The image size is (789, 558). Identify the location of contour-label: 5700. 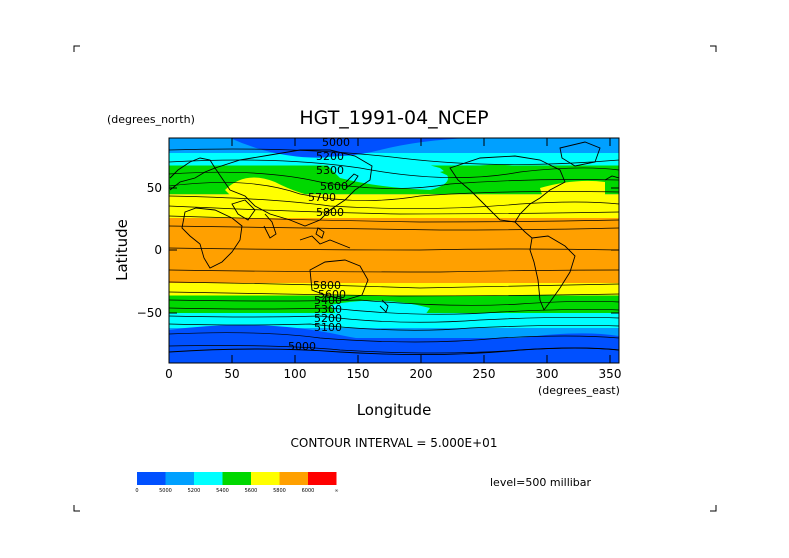
(322, 197).